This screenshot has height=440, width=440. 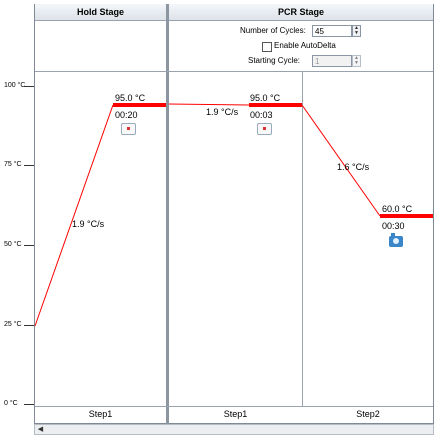 What do you see at coordinates (393, 226) in the screenshot?
I see `pcr-step2-time: 00:30` at bounding box center [393, 226].